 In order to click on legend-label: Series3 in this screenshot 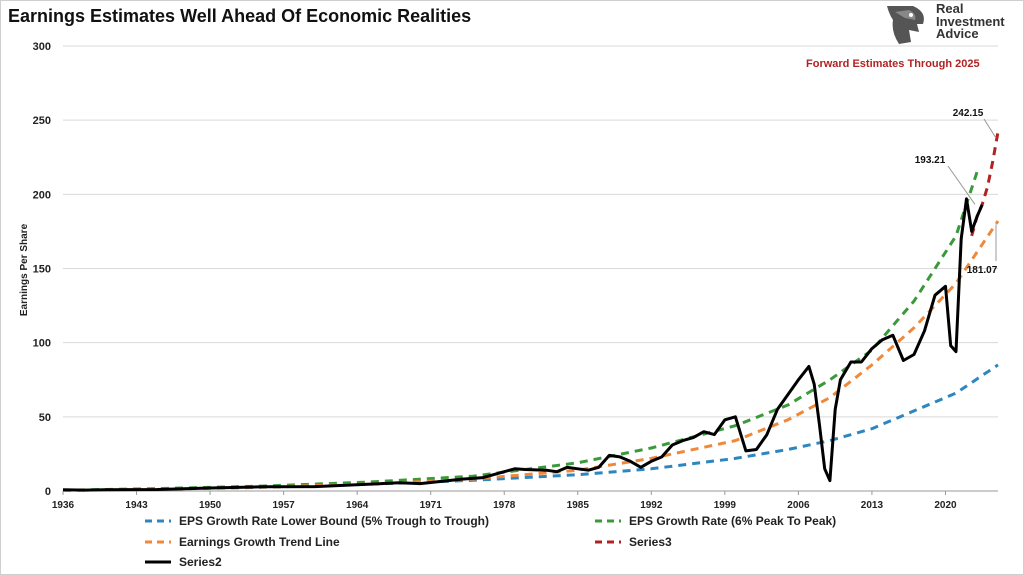, I will do `click(650, 542)`.